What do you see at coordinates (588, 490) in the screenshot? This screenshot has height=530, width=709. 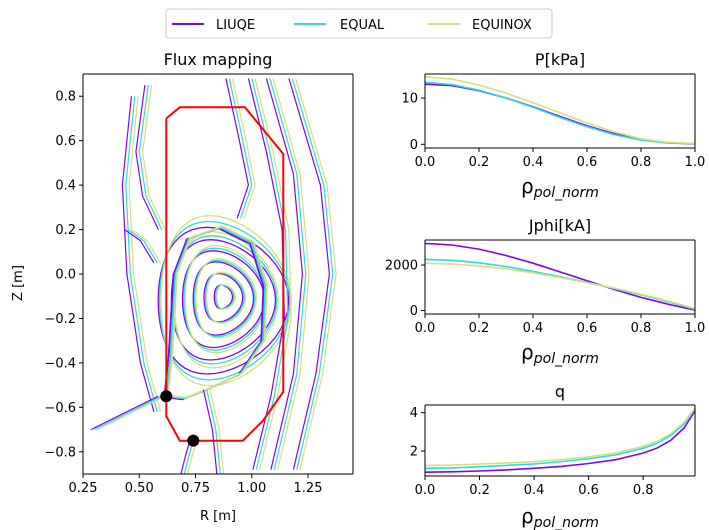 I see `q-xtick-label: 0.6` at bounding box center [588, 490].